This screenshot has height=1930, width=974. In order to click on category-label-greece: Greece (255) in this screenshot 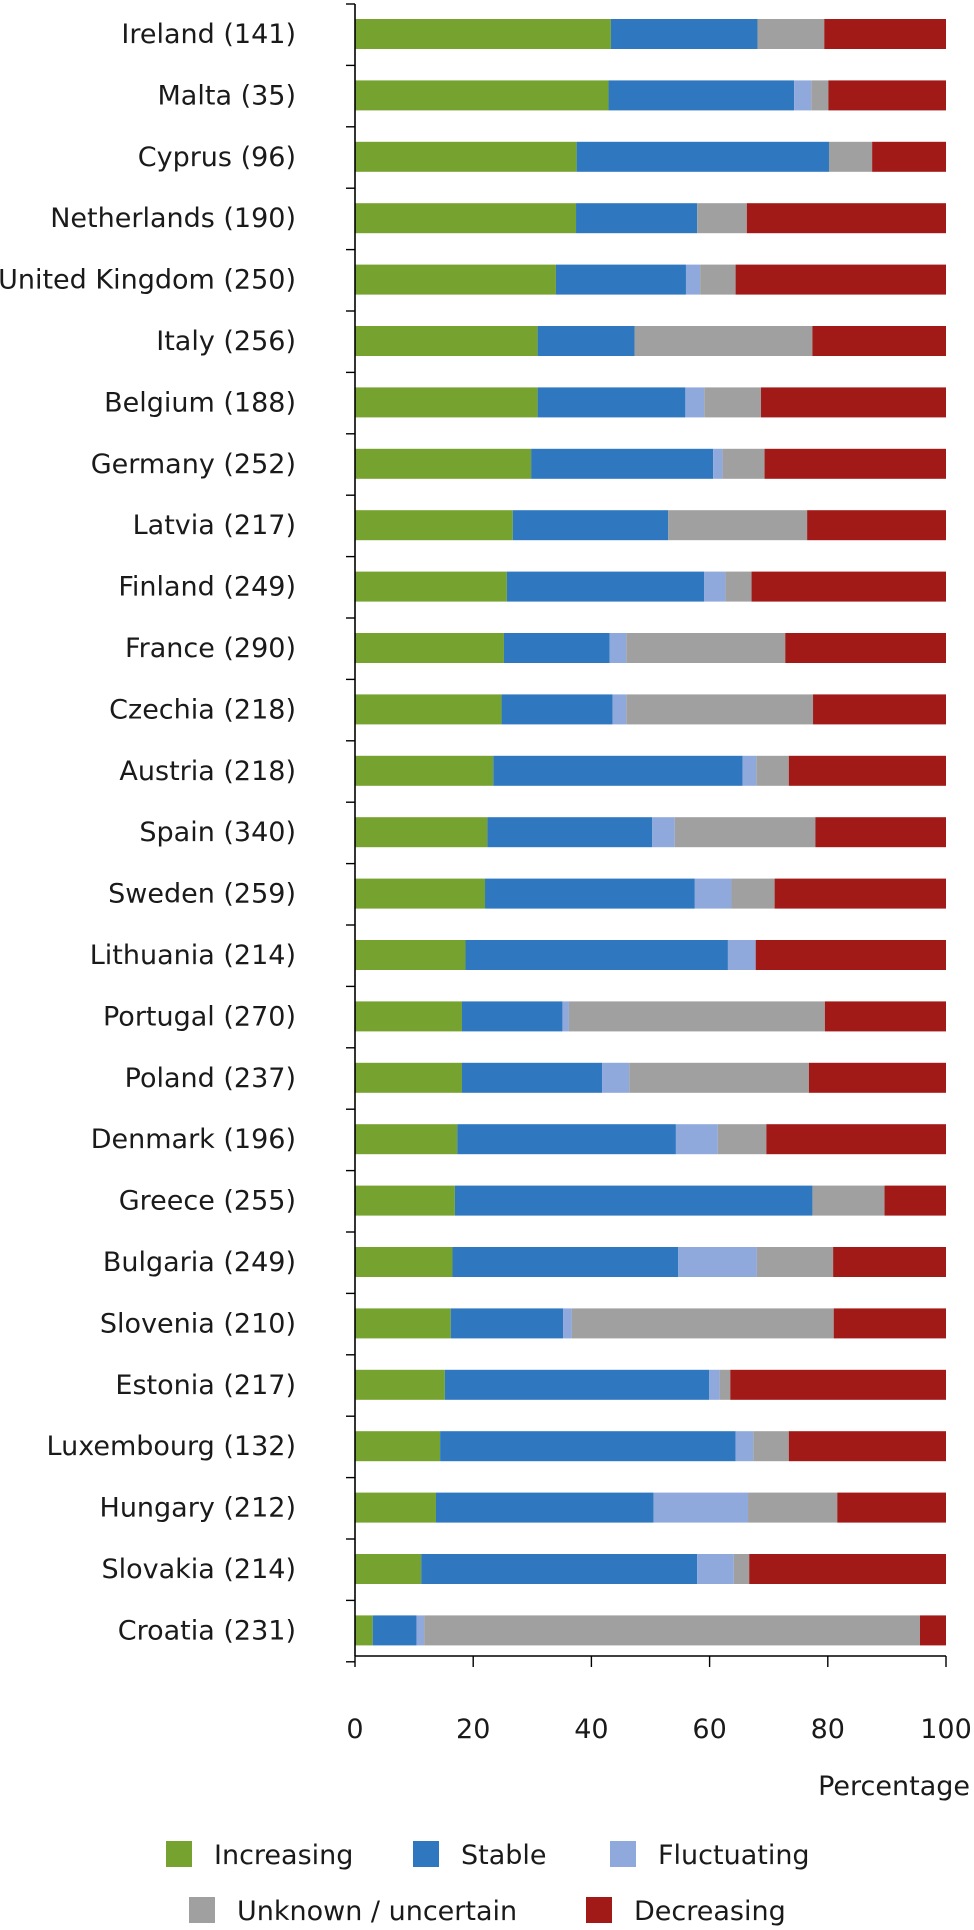, I will do `click(207, 1201)`.